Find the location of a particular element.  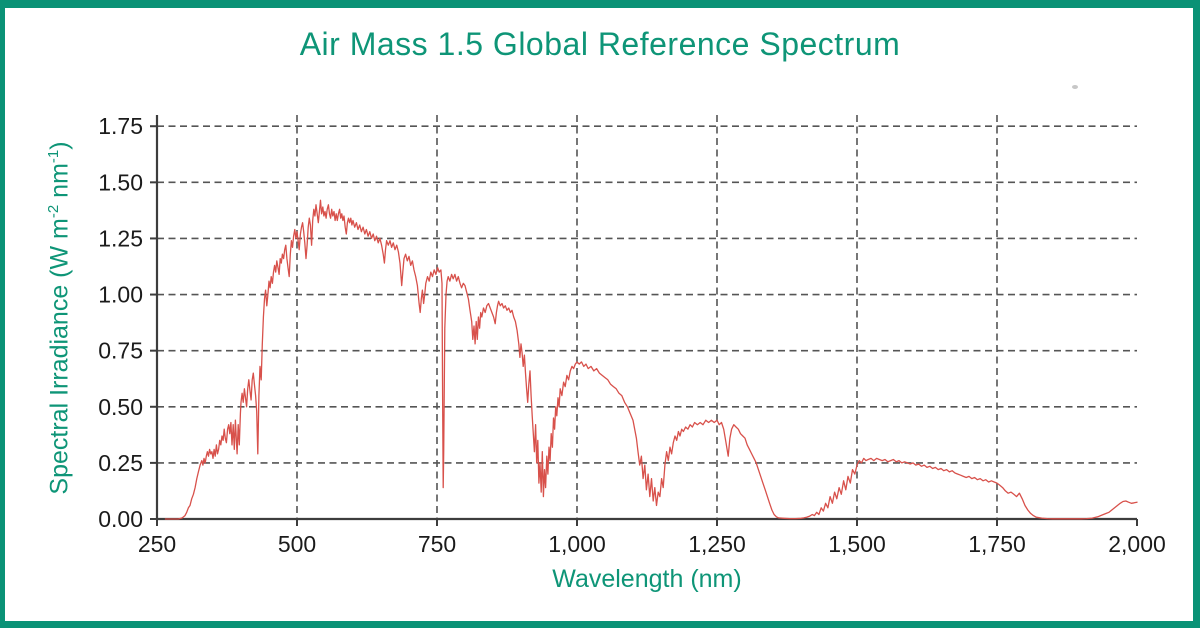

stray-dot-artifact is located at coordinates (1075, 87).